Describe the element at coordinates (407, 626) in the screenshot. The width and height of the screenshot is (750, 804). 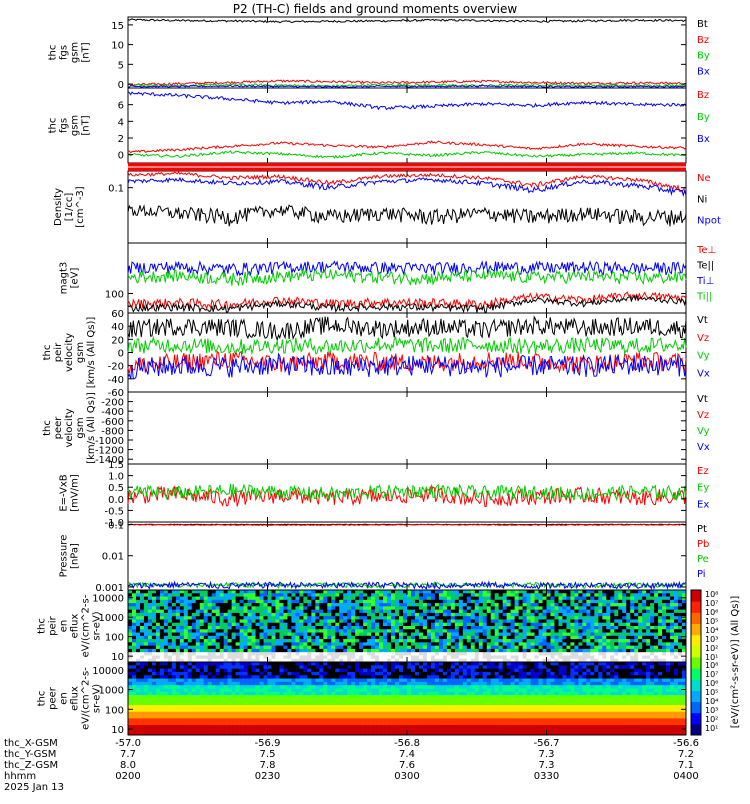
I see `spectrogram-peir_en_eflux` at that location.